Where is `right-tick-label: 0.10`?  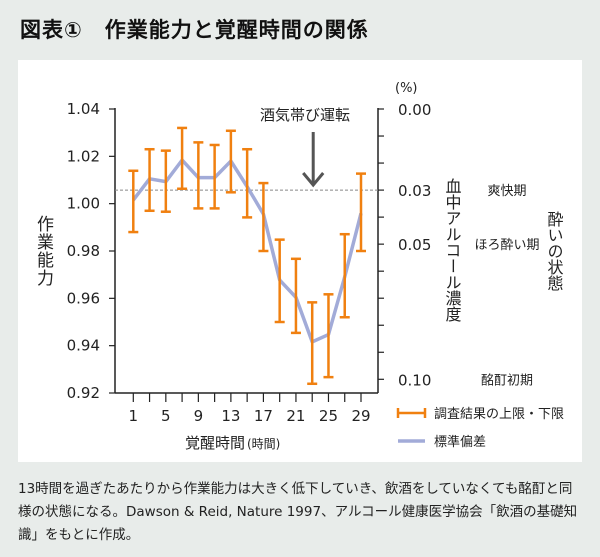 right-tick-label: 0.10 is located at coordinates (414, 380).